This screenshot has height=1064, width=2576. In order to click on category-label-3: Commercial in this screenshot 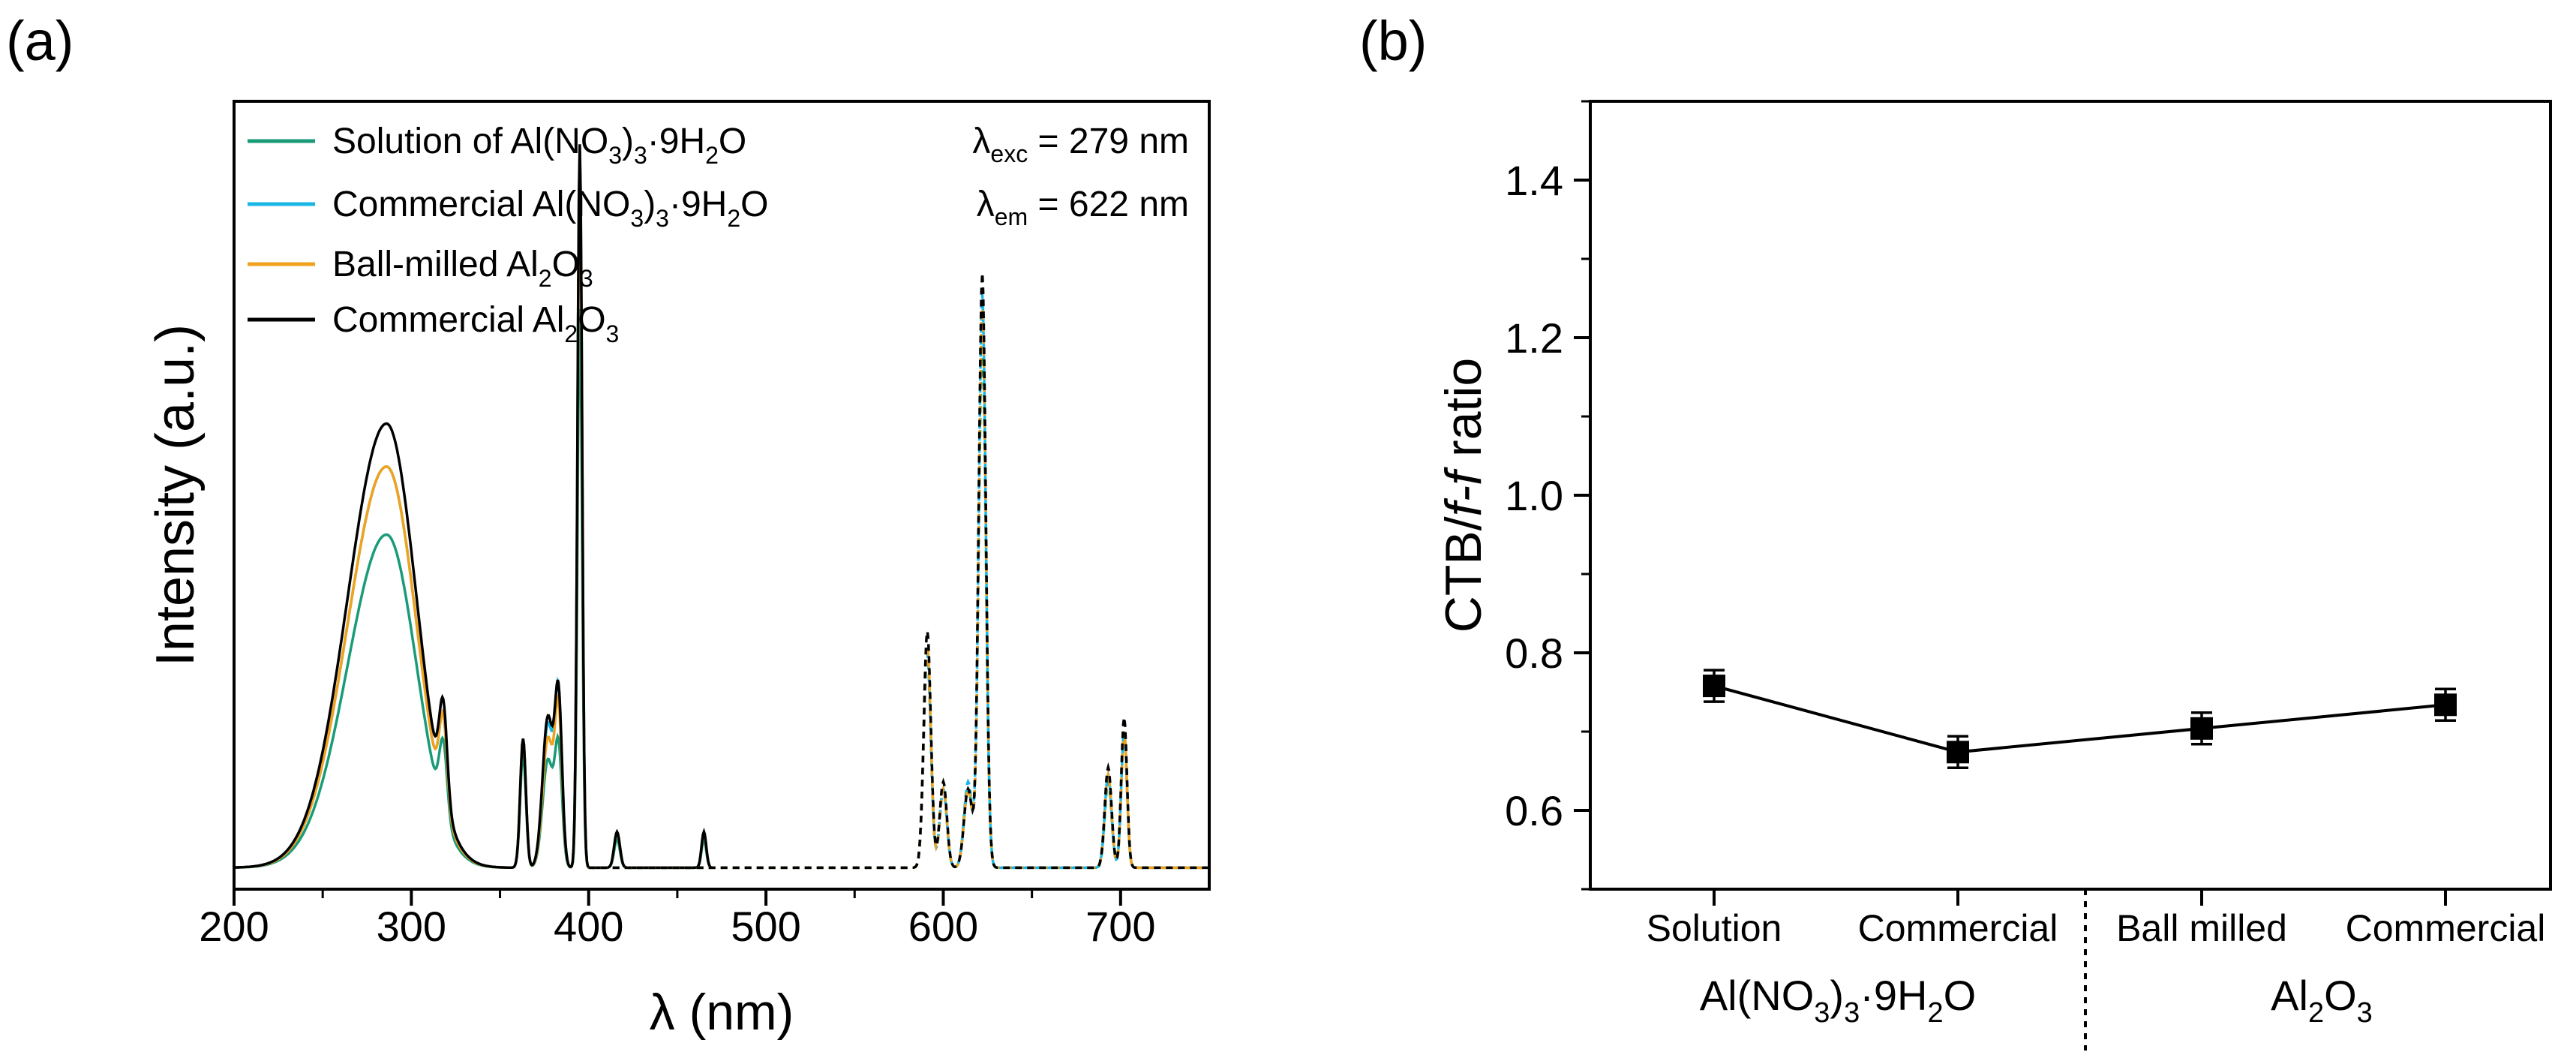, I will do `click(2446, 928)`.